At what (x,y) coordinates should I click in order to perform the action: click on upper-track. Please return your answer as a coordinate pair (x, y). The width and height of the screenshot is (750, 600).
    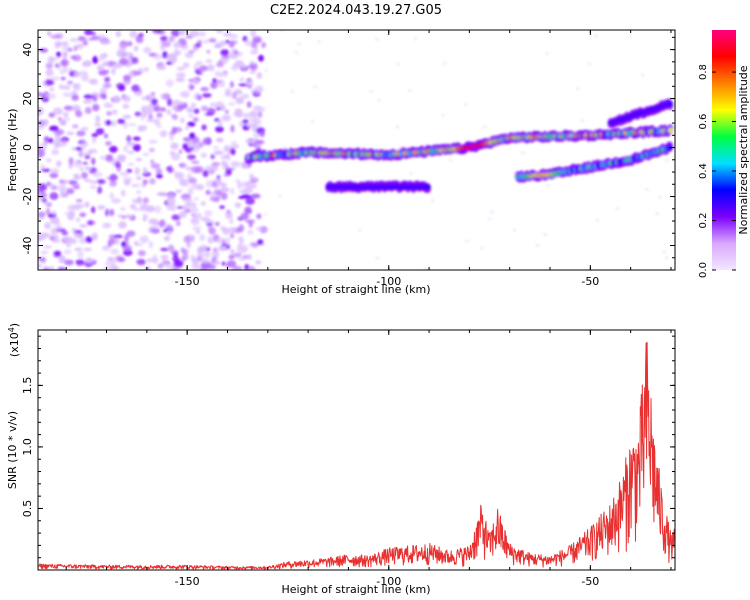
    Looking at the image, I should click on (640, 113).